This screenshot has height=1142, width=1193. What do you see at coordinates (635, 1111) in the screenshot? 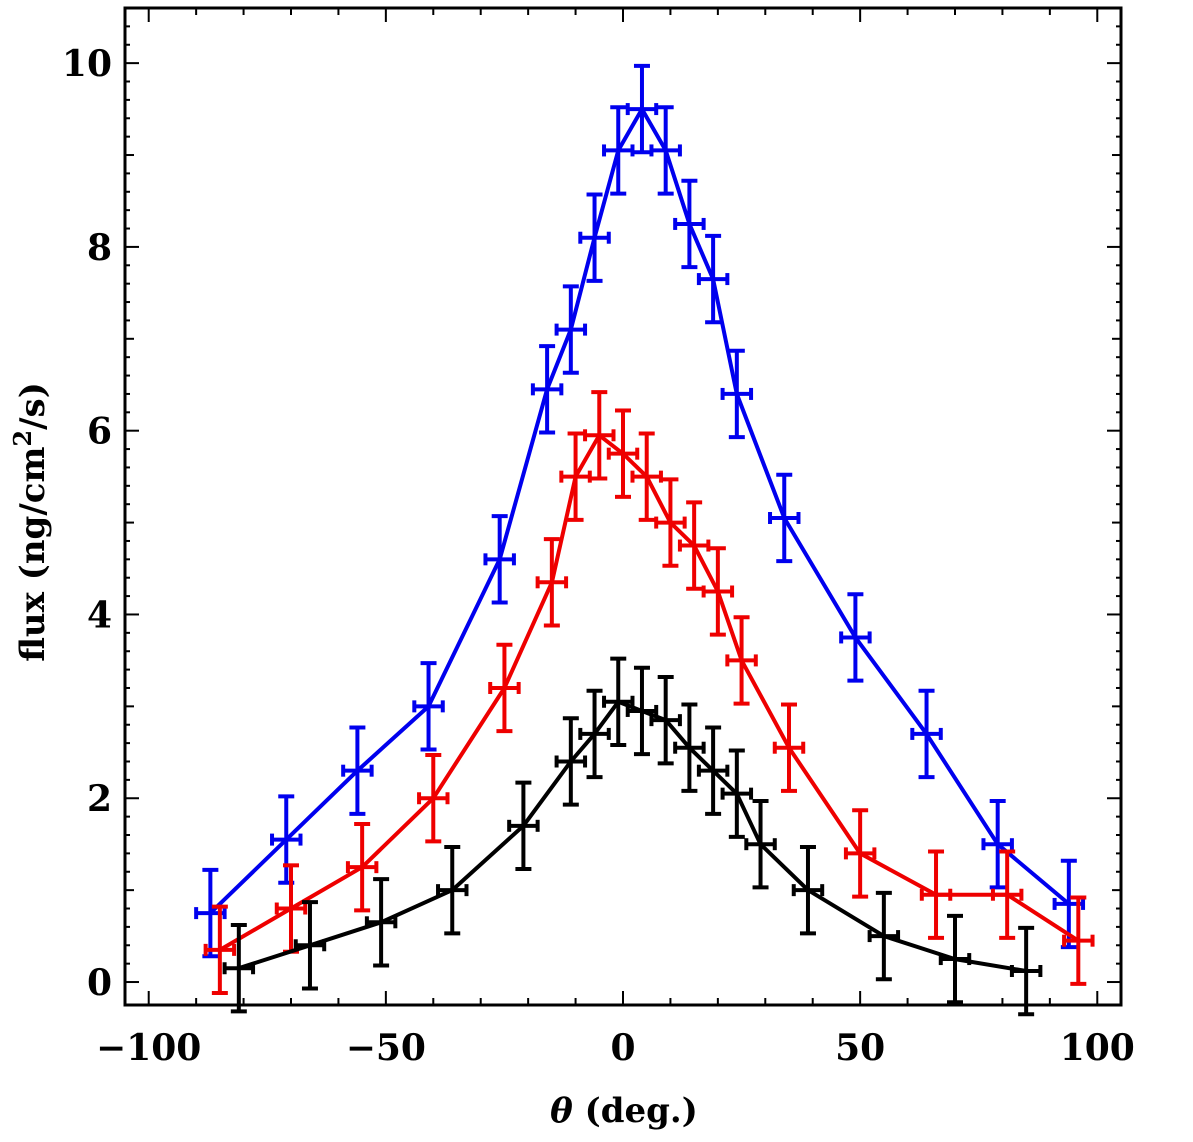
I see `x-axis-label-unit: (deg.)` at bounding box center [635, 1111].